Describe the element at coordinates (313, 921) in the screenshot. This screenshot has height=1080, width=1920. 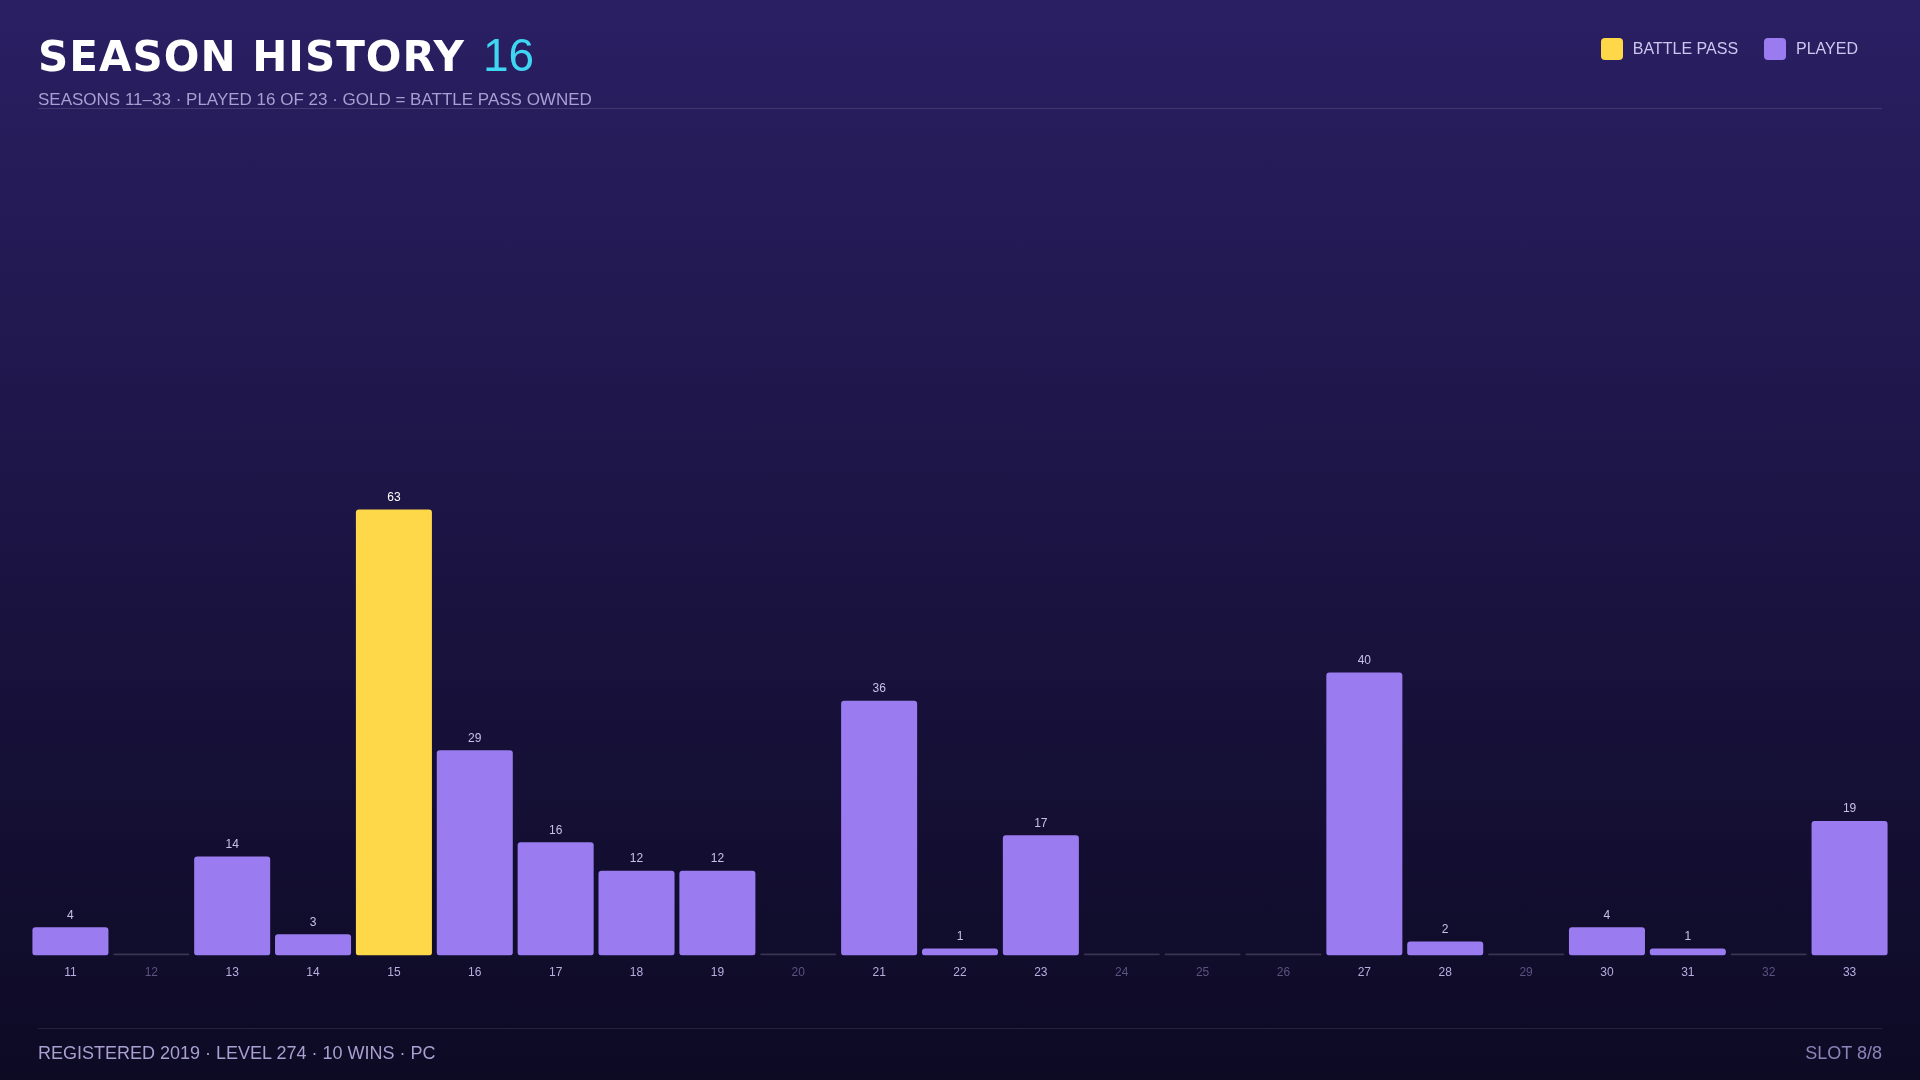
I see `data-label: 3` at that location.